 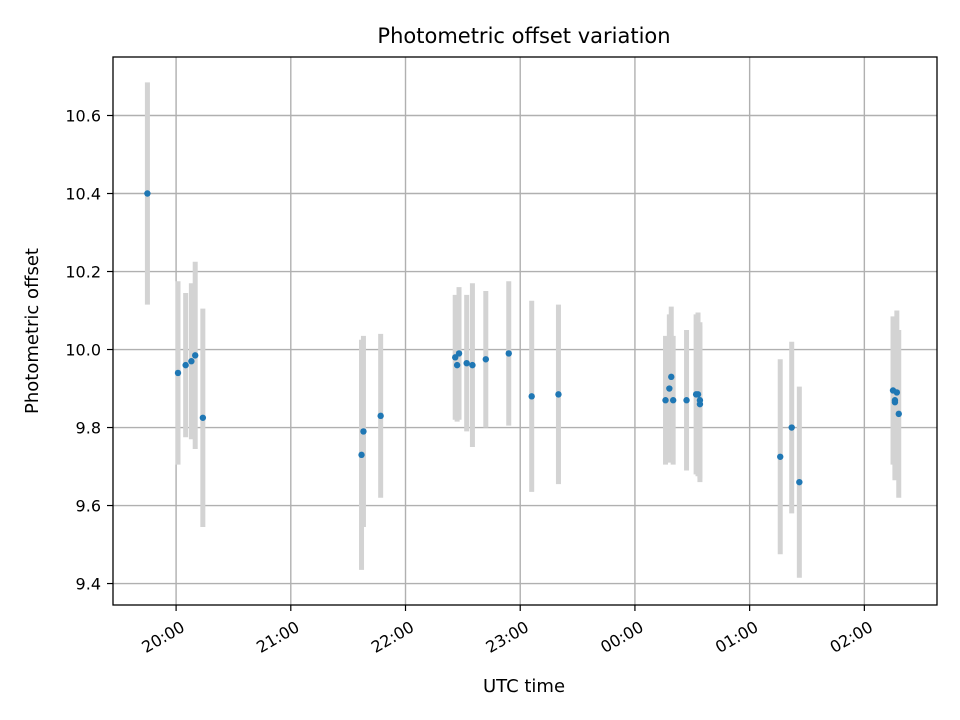 What do you see at coordinates (83, 116) in the screenshot?
I see `y-tick-label: 10.6` at bounding box center [83, 116].